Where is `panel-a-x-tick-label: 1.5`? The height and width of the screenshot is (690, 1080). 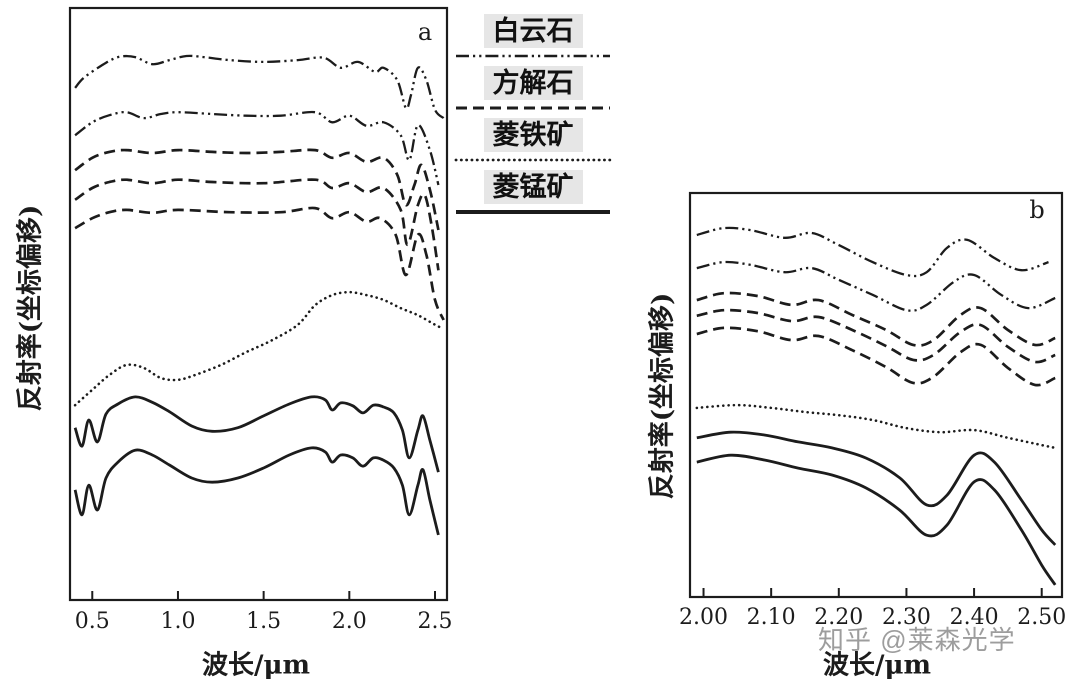
panel-a-x-tick-label: 1.5 is located at coordinates (263, 621).